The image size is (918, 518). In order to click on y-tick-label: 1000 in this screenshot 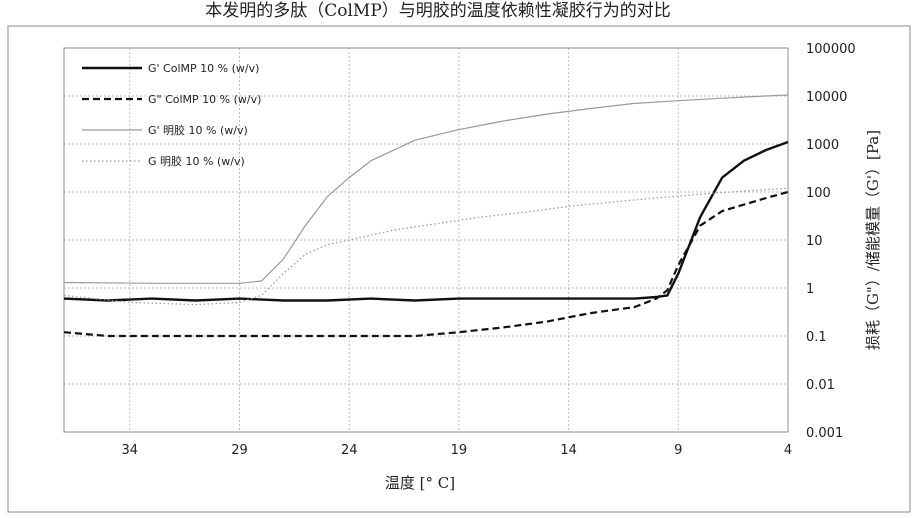, I will do `click(822, 145)`.